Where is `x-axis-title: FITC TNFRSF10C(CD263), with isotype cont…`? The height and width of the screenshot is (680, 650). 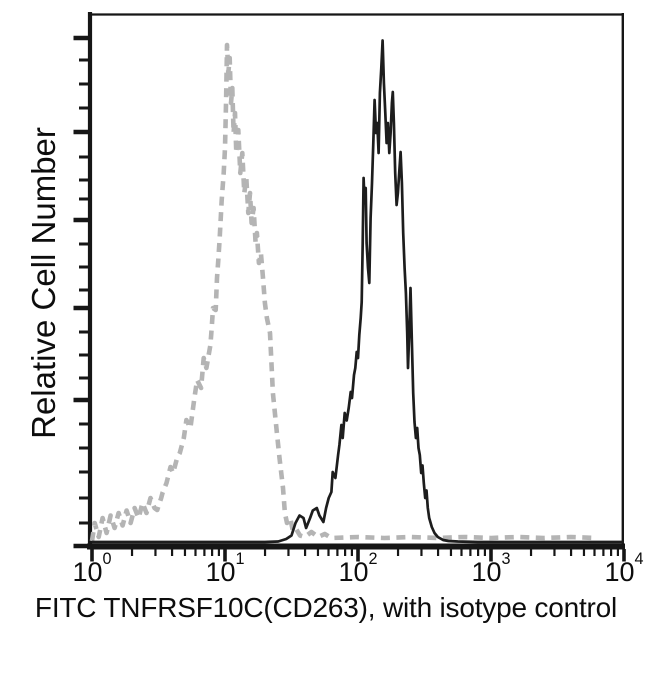
x-axis-title: FITC TNFRSF10C(CD263), with isotype cont… is located at coordinates (326, 607).